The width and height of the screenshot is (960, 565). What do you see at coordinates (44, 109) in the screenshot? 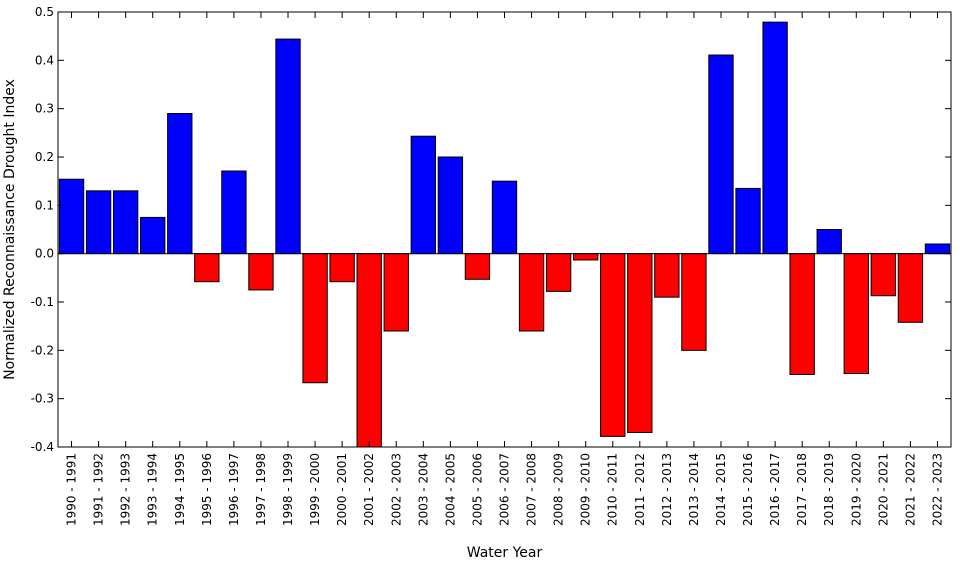
I see `y-tick-label: 0.3` at bounding box center [44, 109].